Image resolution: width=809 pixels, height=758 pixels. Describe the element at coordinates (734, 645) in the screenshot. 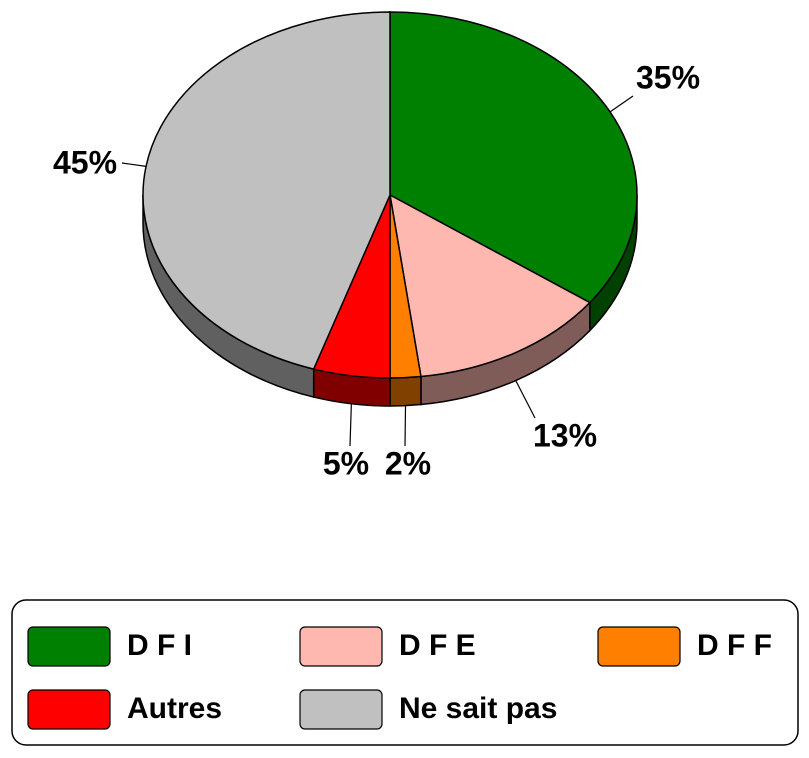

I see `legend-label: D F F` at that location.